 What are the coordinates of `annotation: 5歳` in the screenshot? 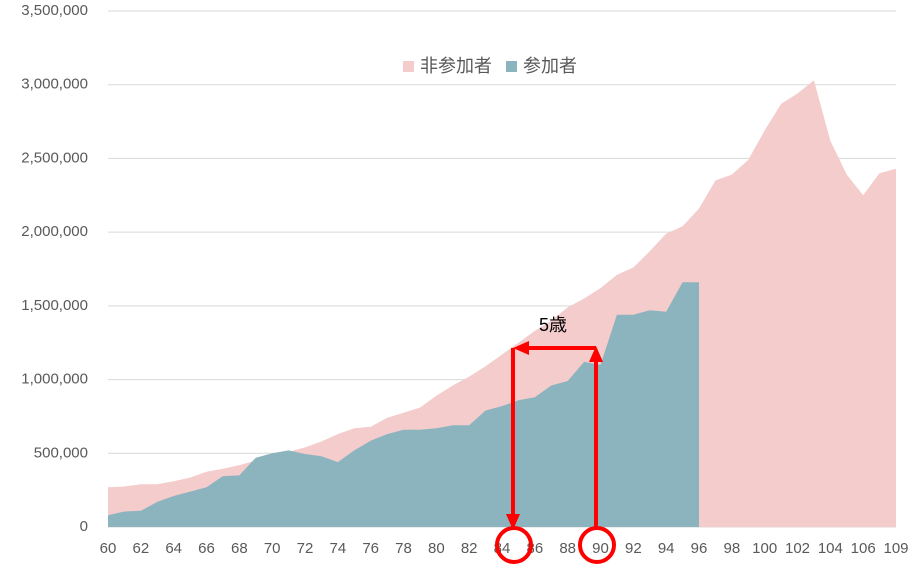 It's located at (553, 325).